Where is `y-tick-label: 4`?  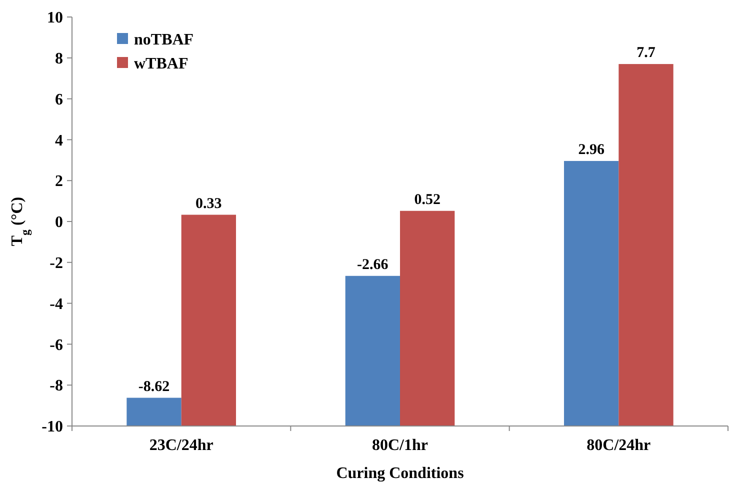
y-tick-label: 4 is located at coordinates (59, 141).